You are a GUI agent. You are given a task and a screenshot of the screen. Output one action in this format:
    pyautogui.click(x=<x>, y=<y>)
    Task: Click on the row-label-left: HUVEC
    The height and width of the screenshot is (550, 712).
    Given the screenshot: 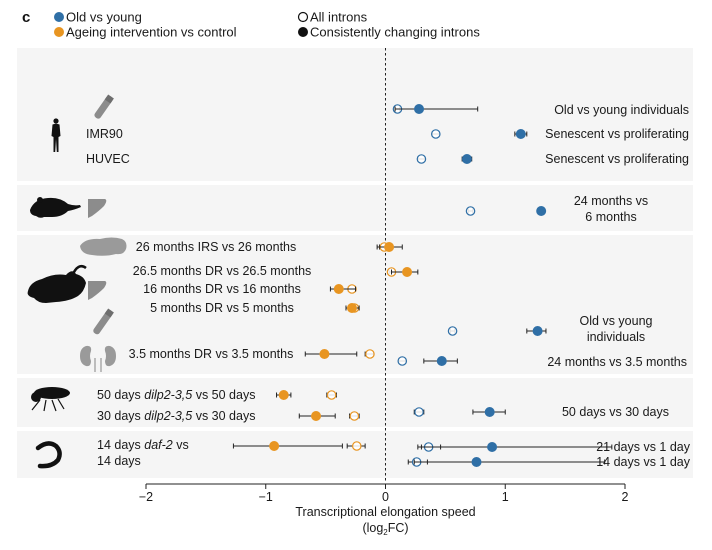 What is the action you would take?
    pyautogui.click(x=108, y=159)
    